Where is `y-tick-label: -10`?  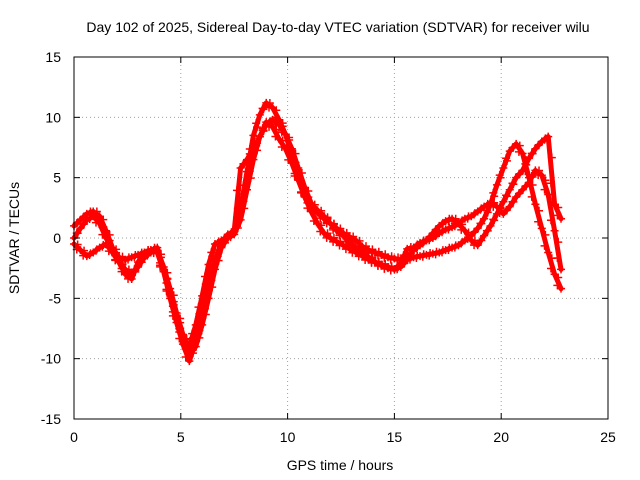
y-tick-label: -10 is located at coordinates (51, 359).